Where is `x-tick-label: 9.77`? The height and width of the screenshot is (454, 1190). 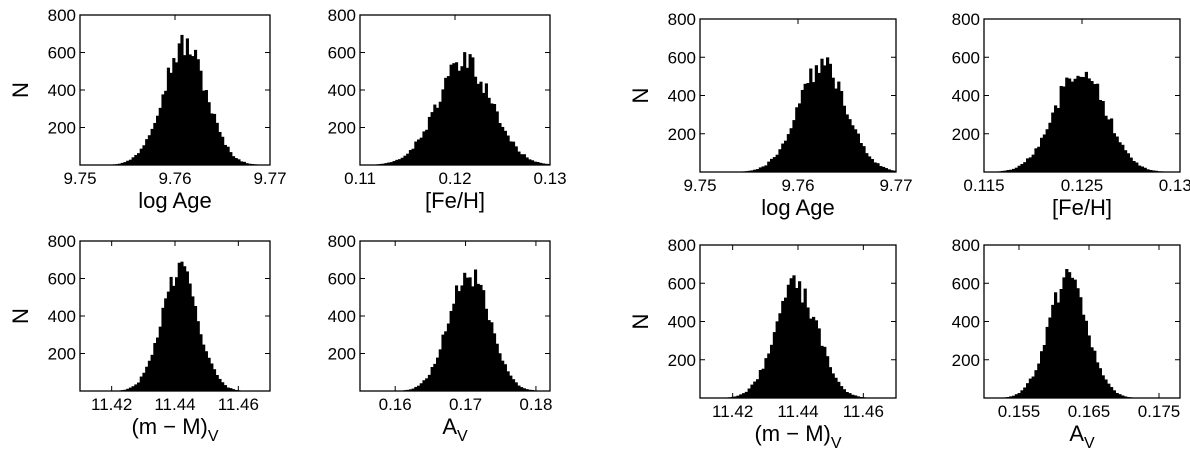
x-tick-label: 9.77 is located at coordinates (895, 185).